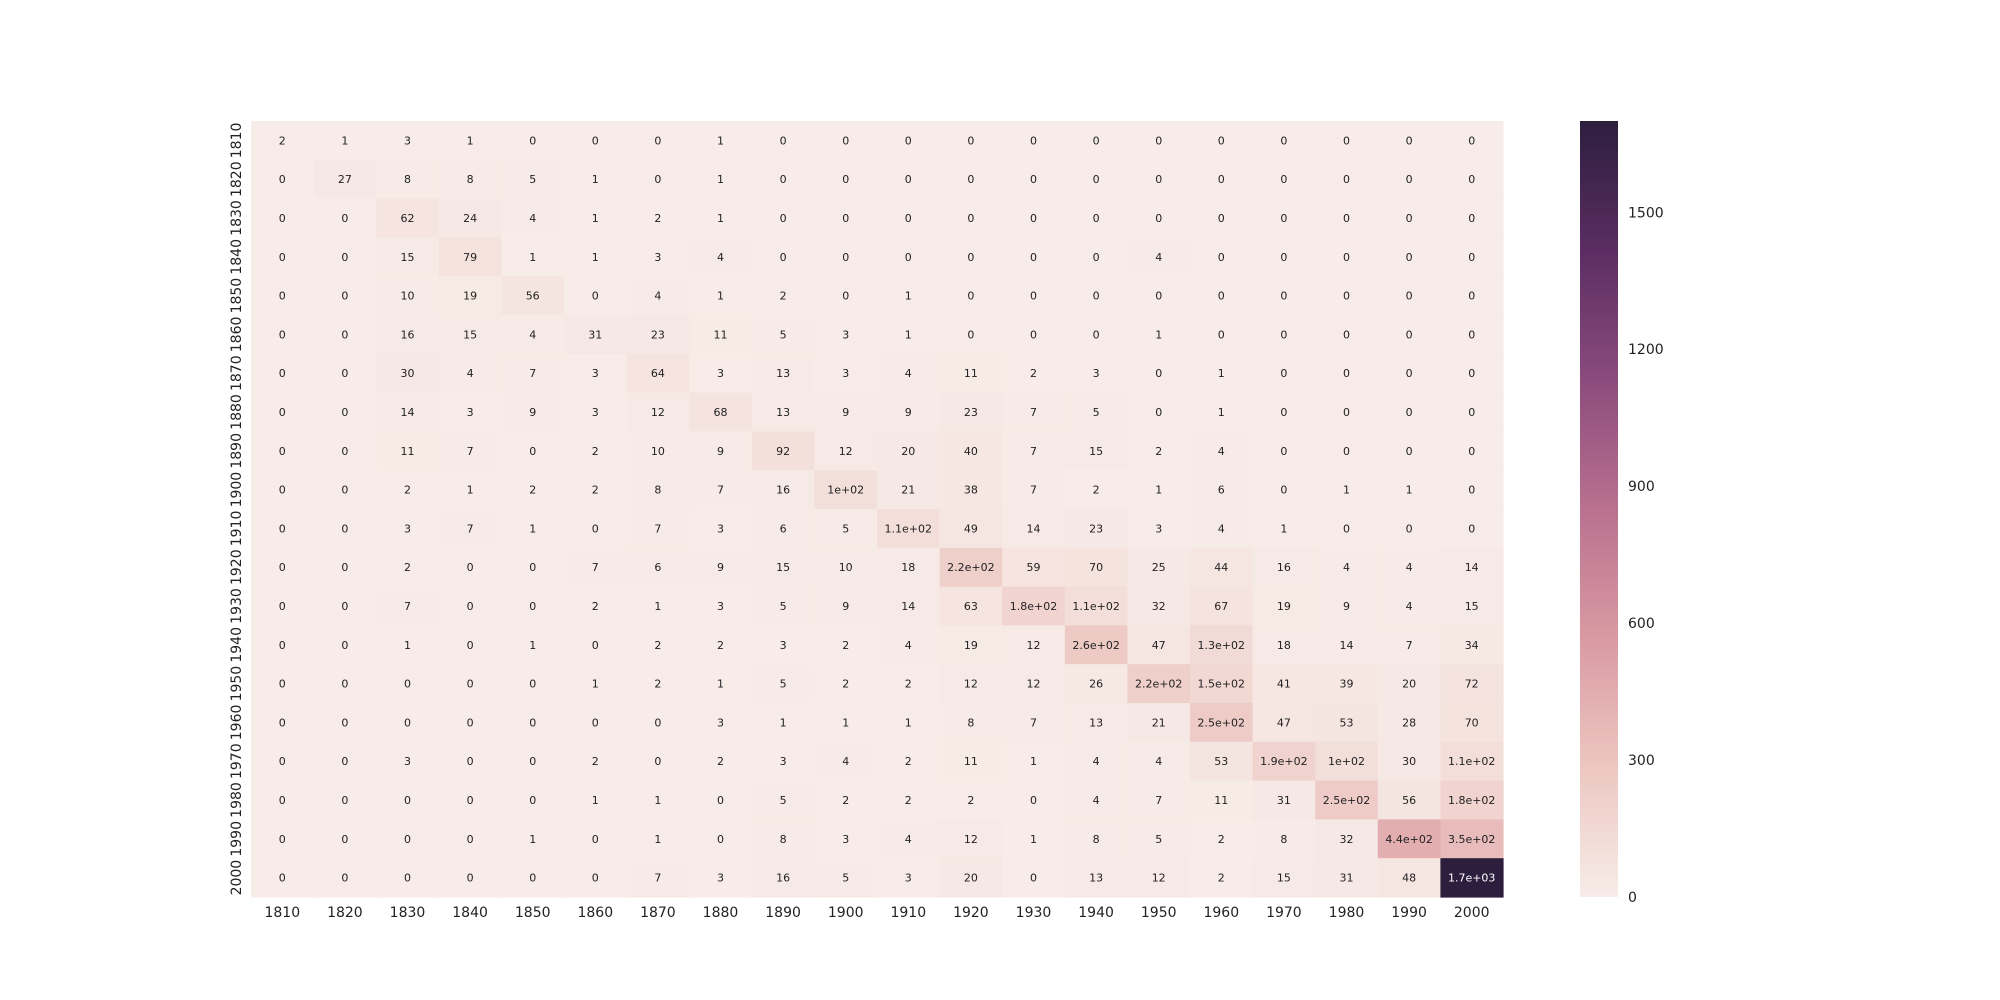 Image resolution: width=2000 pixels, height=1000 pixels. I want to click on colorbar-tick-label: 600, so click(1641, 624).